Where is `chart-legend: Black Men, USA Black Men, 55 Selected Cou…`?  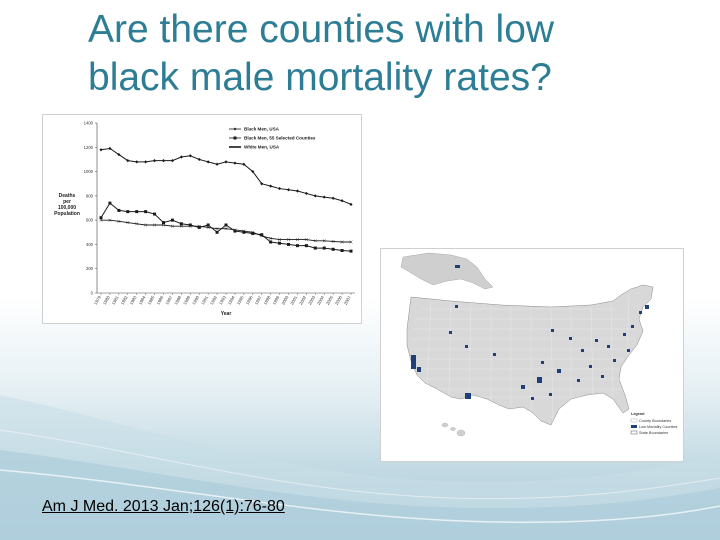
chart-legend: Black Men, USA Black Men, 55 Selected Cou… is located at coordinates (272, 138).